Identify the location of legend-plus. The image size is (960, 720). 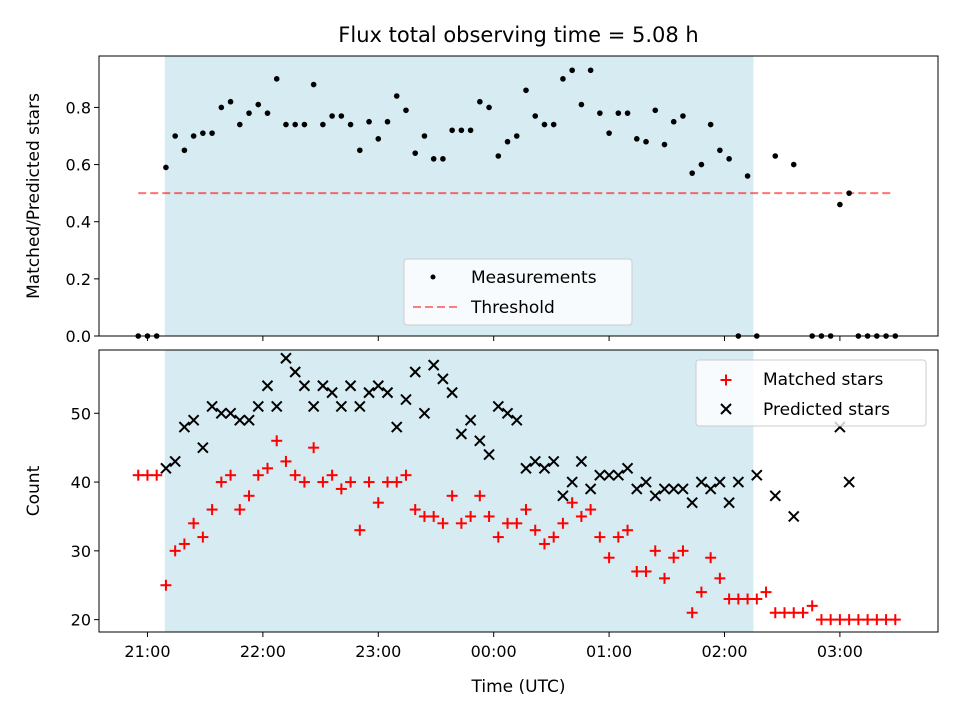
(726, 380).